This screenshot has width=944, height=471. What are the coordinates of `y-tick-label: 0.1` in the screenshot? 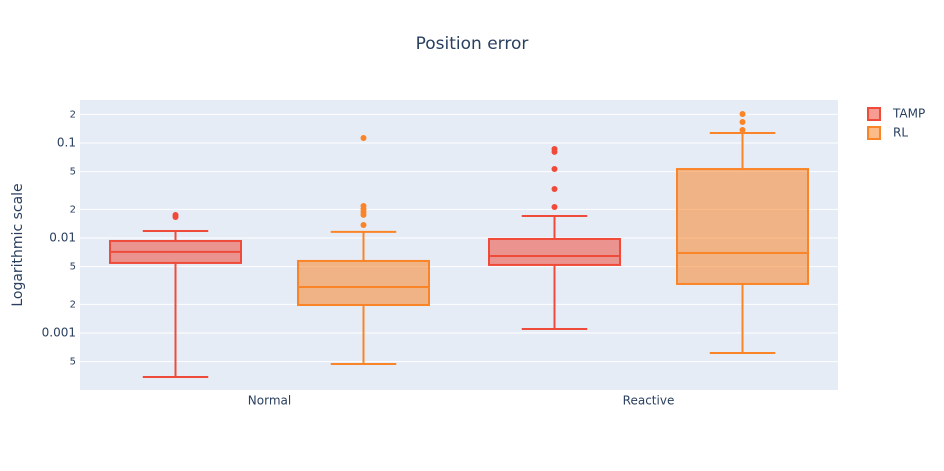 It's located at (66, 142).